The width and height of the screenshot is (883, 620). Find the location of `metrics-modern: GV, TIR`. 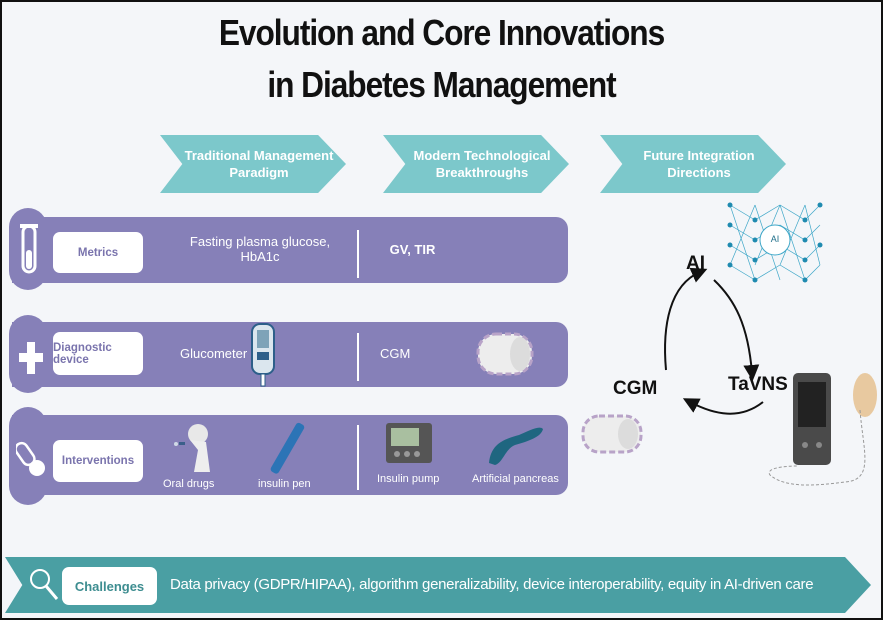

metrics-modern: GV, TIR is located at coordinates (412, 249).